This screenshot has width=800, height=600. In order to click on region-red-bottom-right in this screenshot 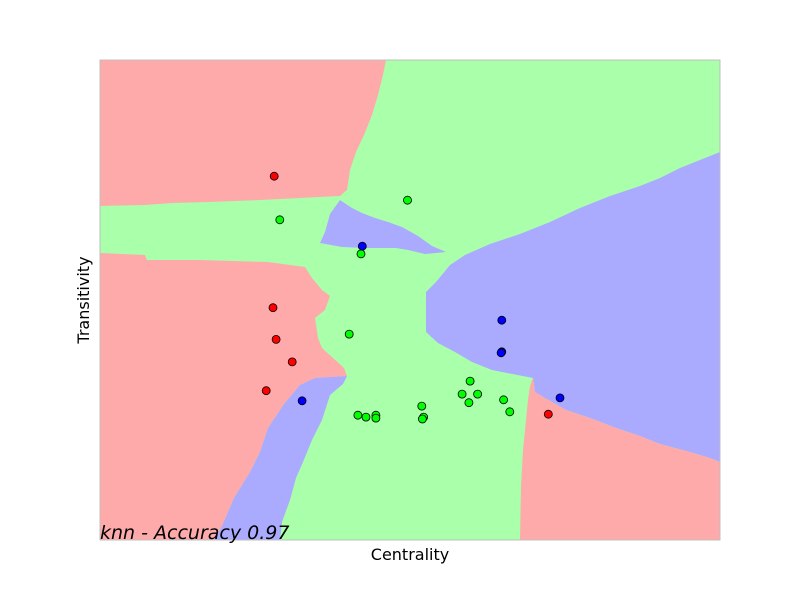, I will do `click(620, 459)`.